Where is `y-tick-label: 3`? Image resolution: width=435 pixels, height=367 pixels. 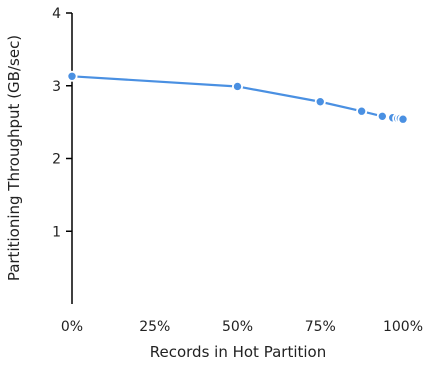 y-tick-label: 3 is located at coordinates (56, 87).